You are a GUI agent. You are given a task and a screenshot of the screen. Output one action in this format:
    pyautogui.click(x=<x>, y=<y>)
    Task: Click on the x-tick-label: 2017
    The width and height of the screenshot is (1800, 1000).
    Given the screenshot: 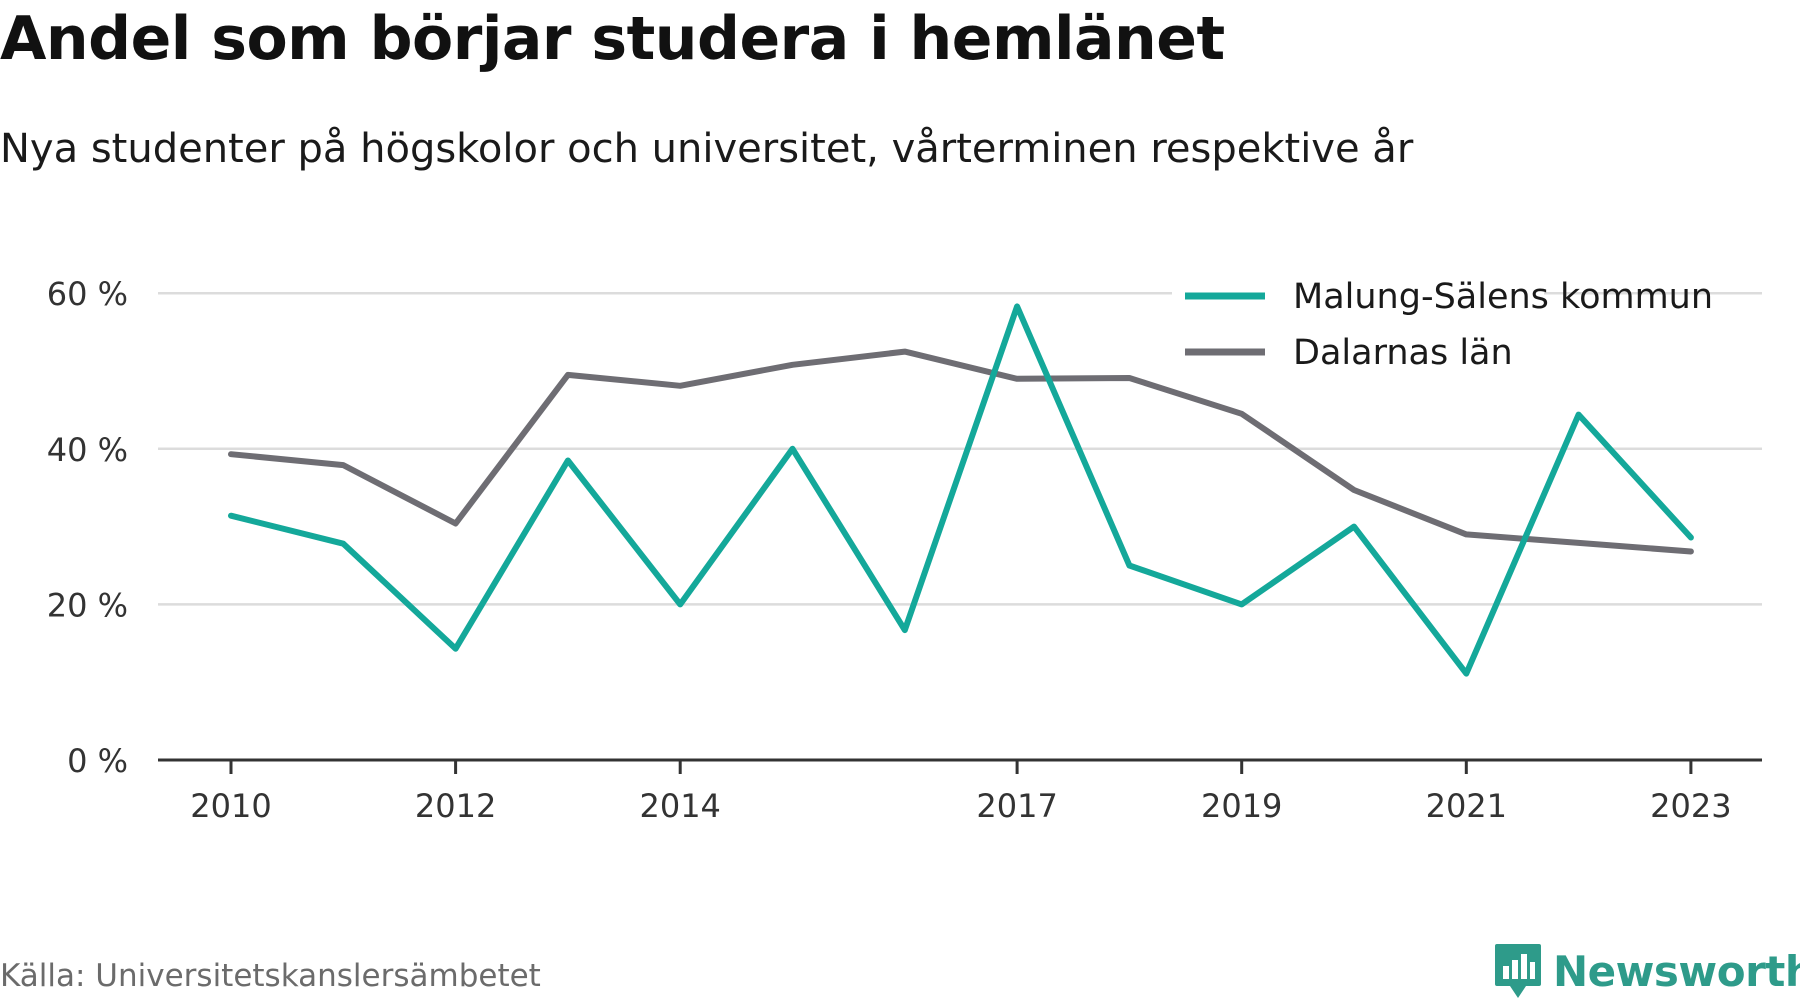 What is the action you would take?
    pyautogui.click(x=1016, y=806)
    